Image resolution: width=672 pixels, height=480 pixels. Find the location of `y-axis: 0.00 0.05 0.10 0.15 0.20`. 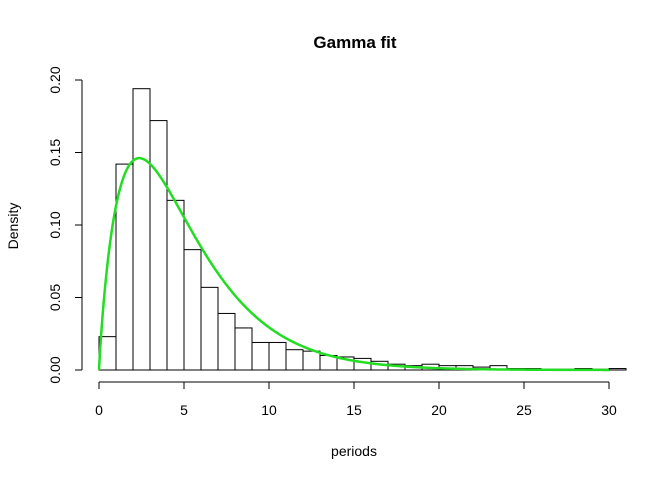

y-axis: 0.00 0.05 0.10 0.15 0.20 is located at coordinates (65, 225).